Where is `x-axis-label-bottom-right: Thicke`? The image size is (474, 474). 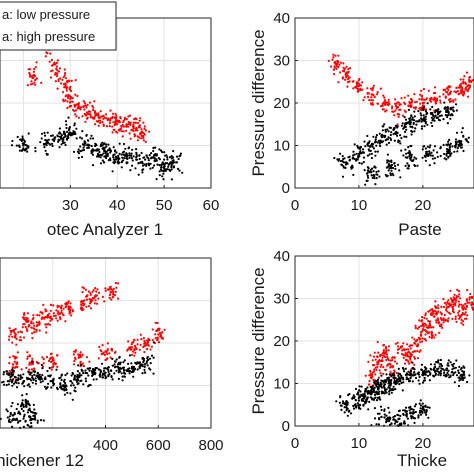 x-axis-label-bottom-right: Thicke is located at coordinates (422, 460).